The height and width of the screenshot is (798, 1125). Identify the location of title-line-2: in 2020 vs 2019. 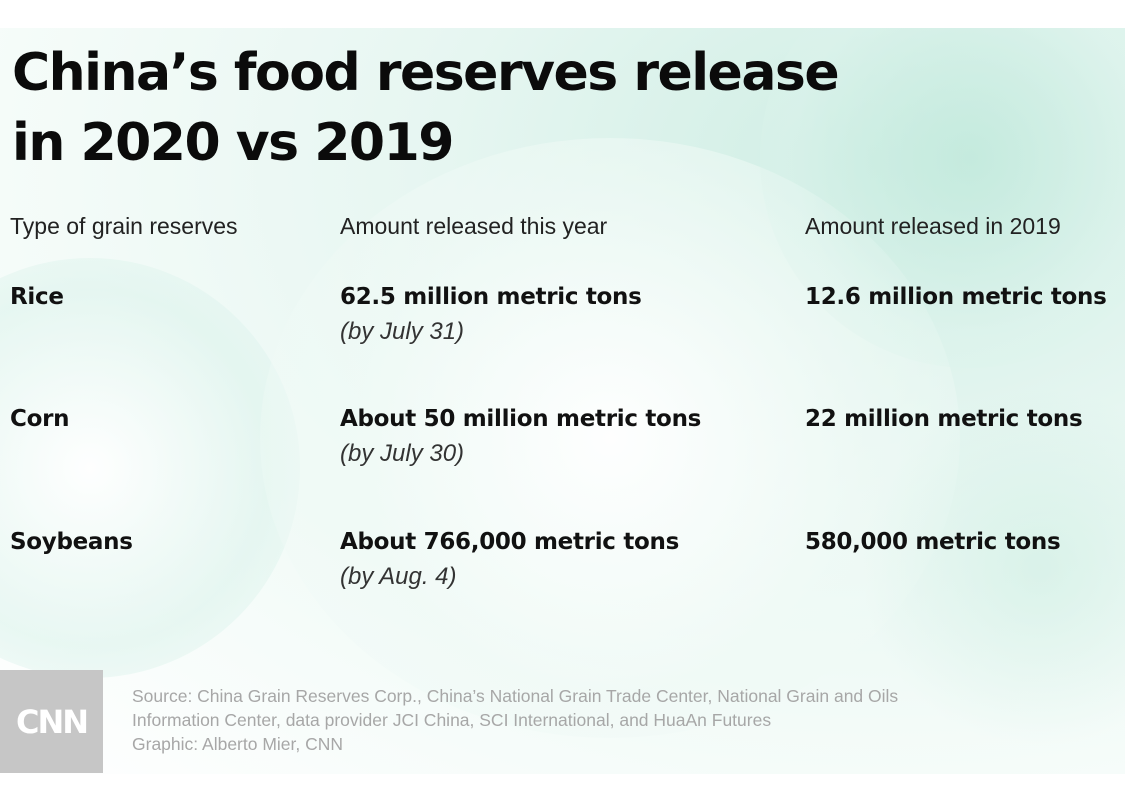
(233, 143).